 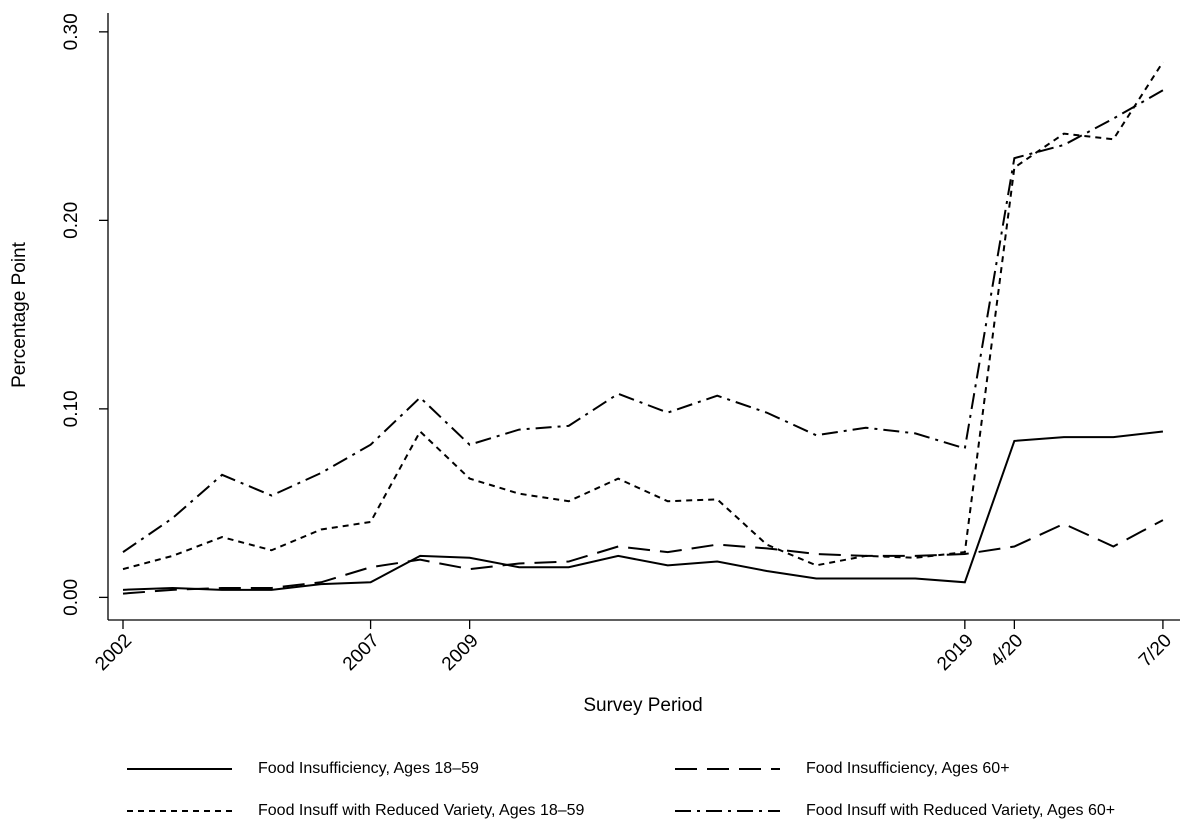 What do you see at coordinates (71, 31) in the screenshot?
I see `y-tick-label: 0.30` at bounding box center [71, 31].